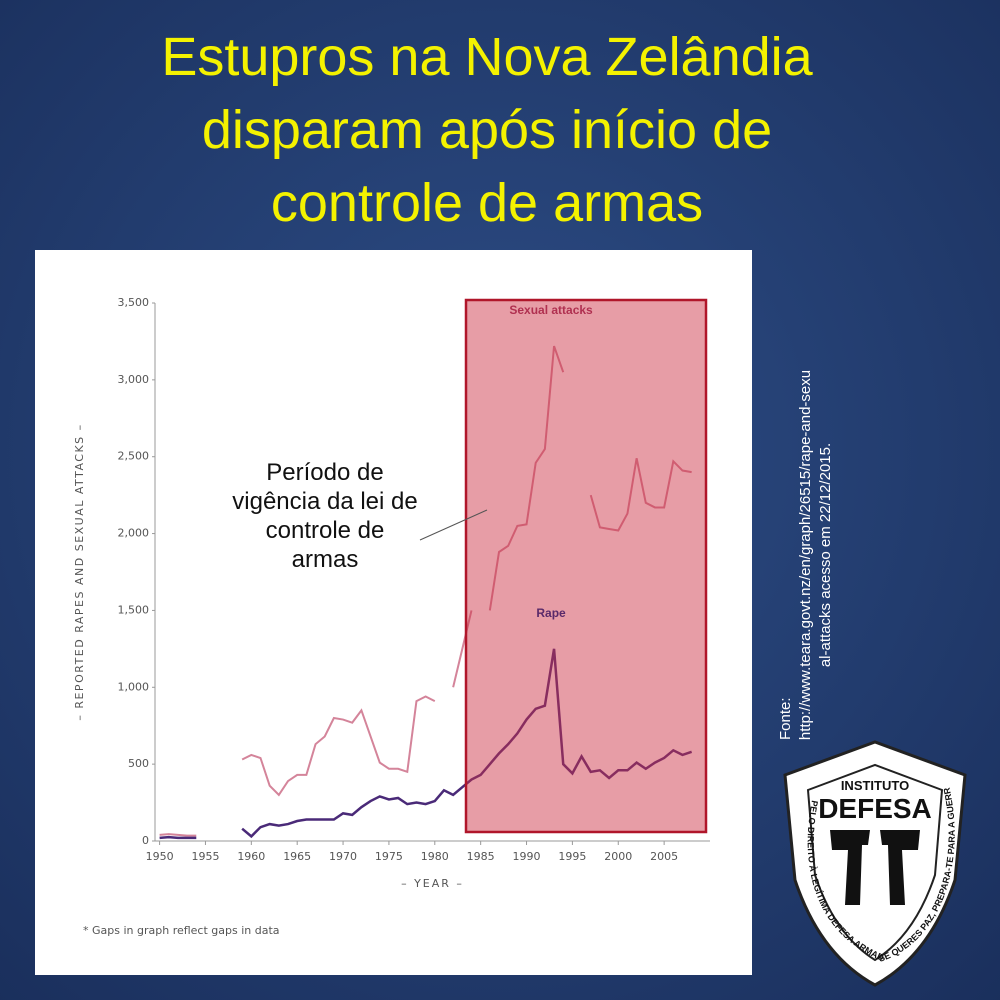  I want to click on x-tick-label: 1955, so click(205, 856).